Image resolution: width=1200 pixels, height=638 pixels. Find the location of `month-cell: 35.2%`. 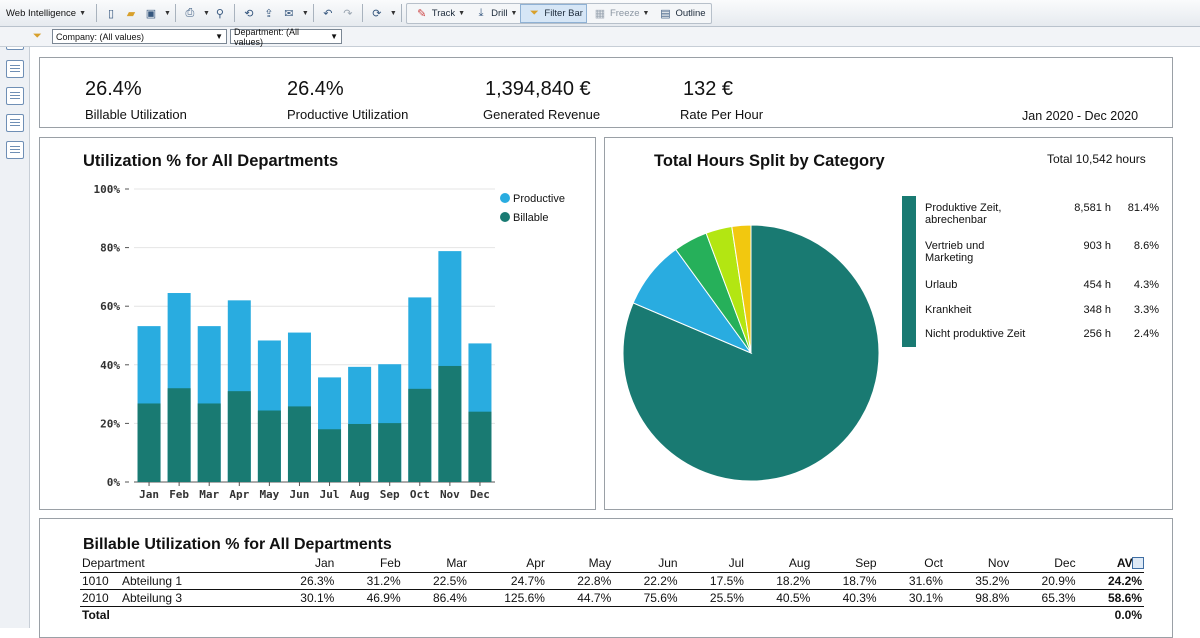

month-cell: 35.2% is located at coordinates (978, 581).